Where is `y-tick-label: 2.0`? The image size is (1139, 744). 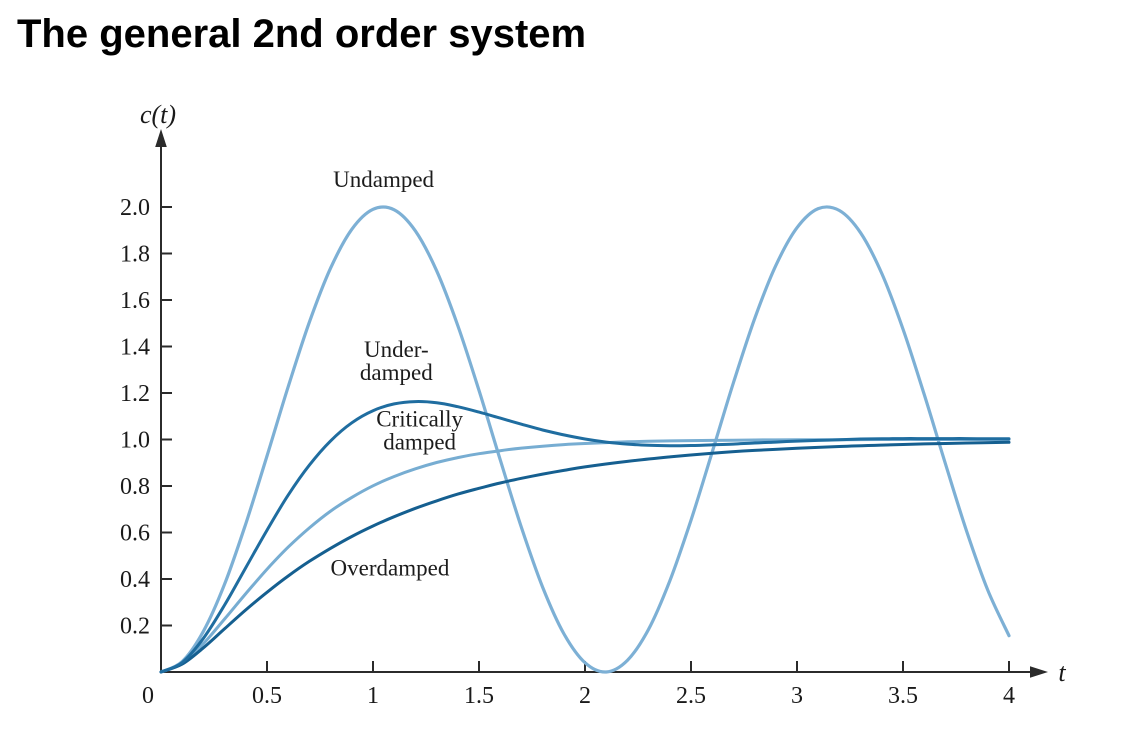 y-tick-label: 2.0 is located at coordinates (135, 208).